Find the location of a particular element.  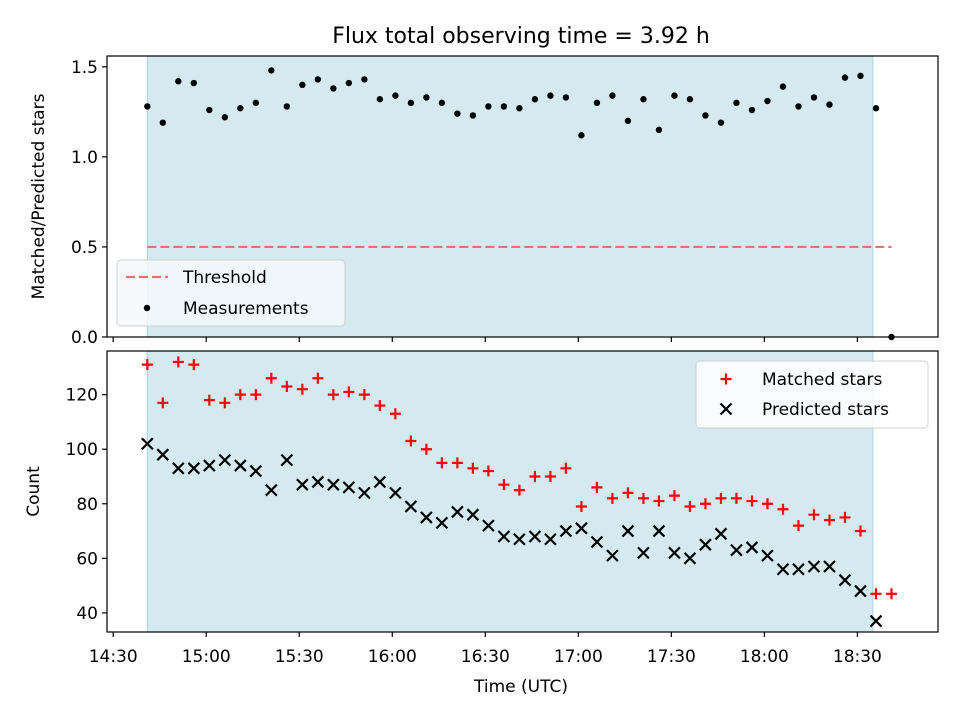

legend-box is located at coordinates (812, 394).